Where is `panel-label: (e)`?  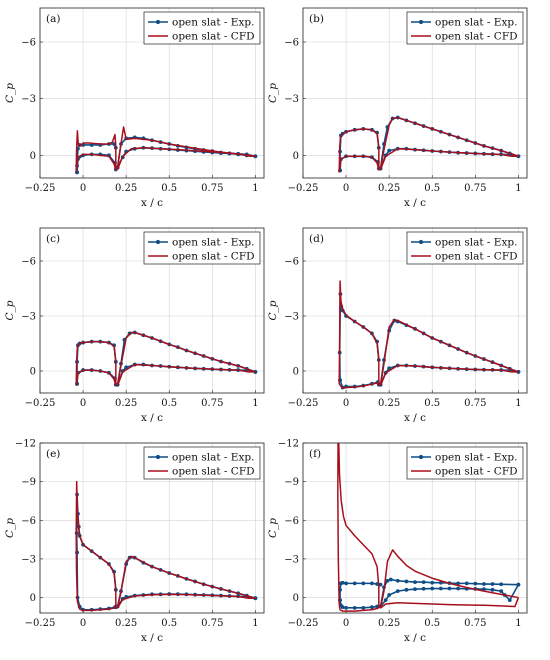
panel-label: (e) is located at coordinates (53, 454).